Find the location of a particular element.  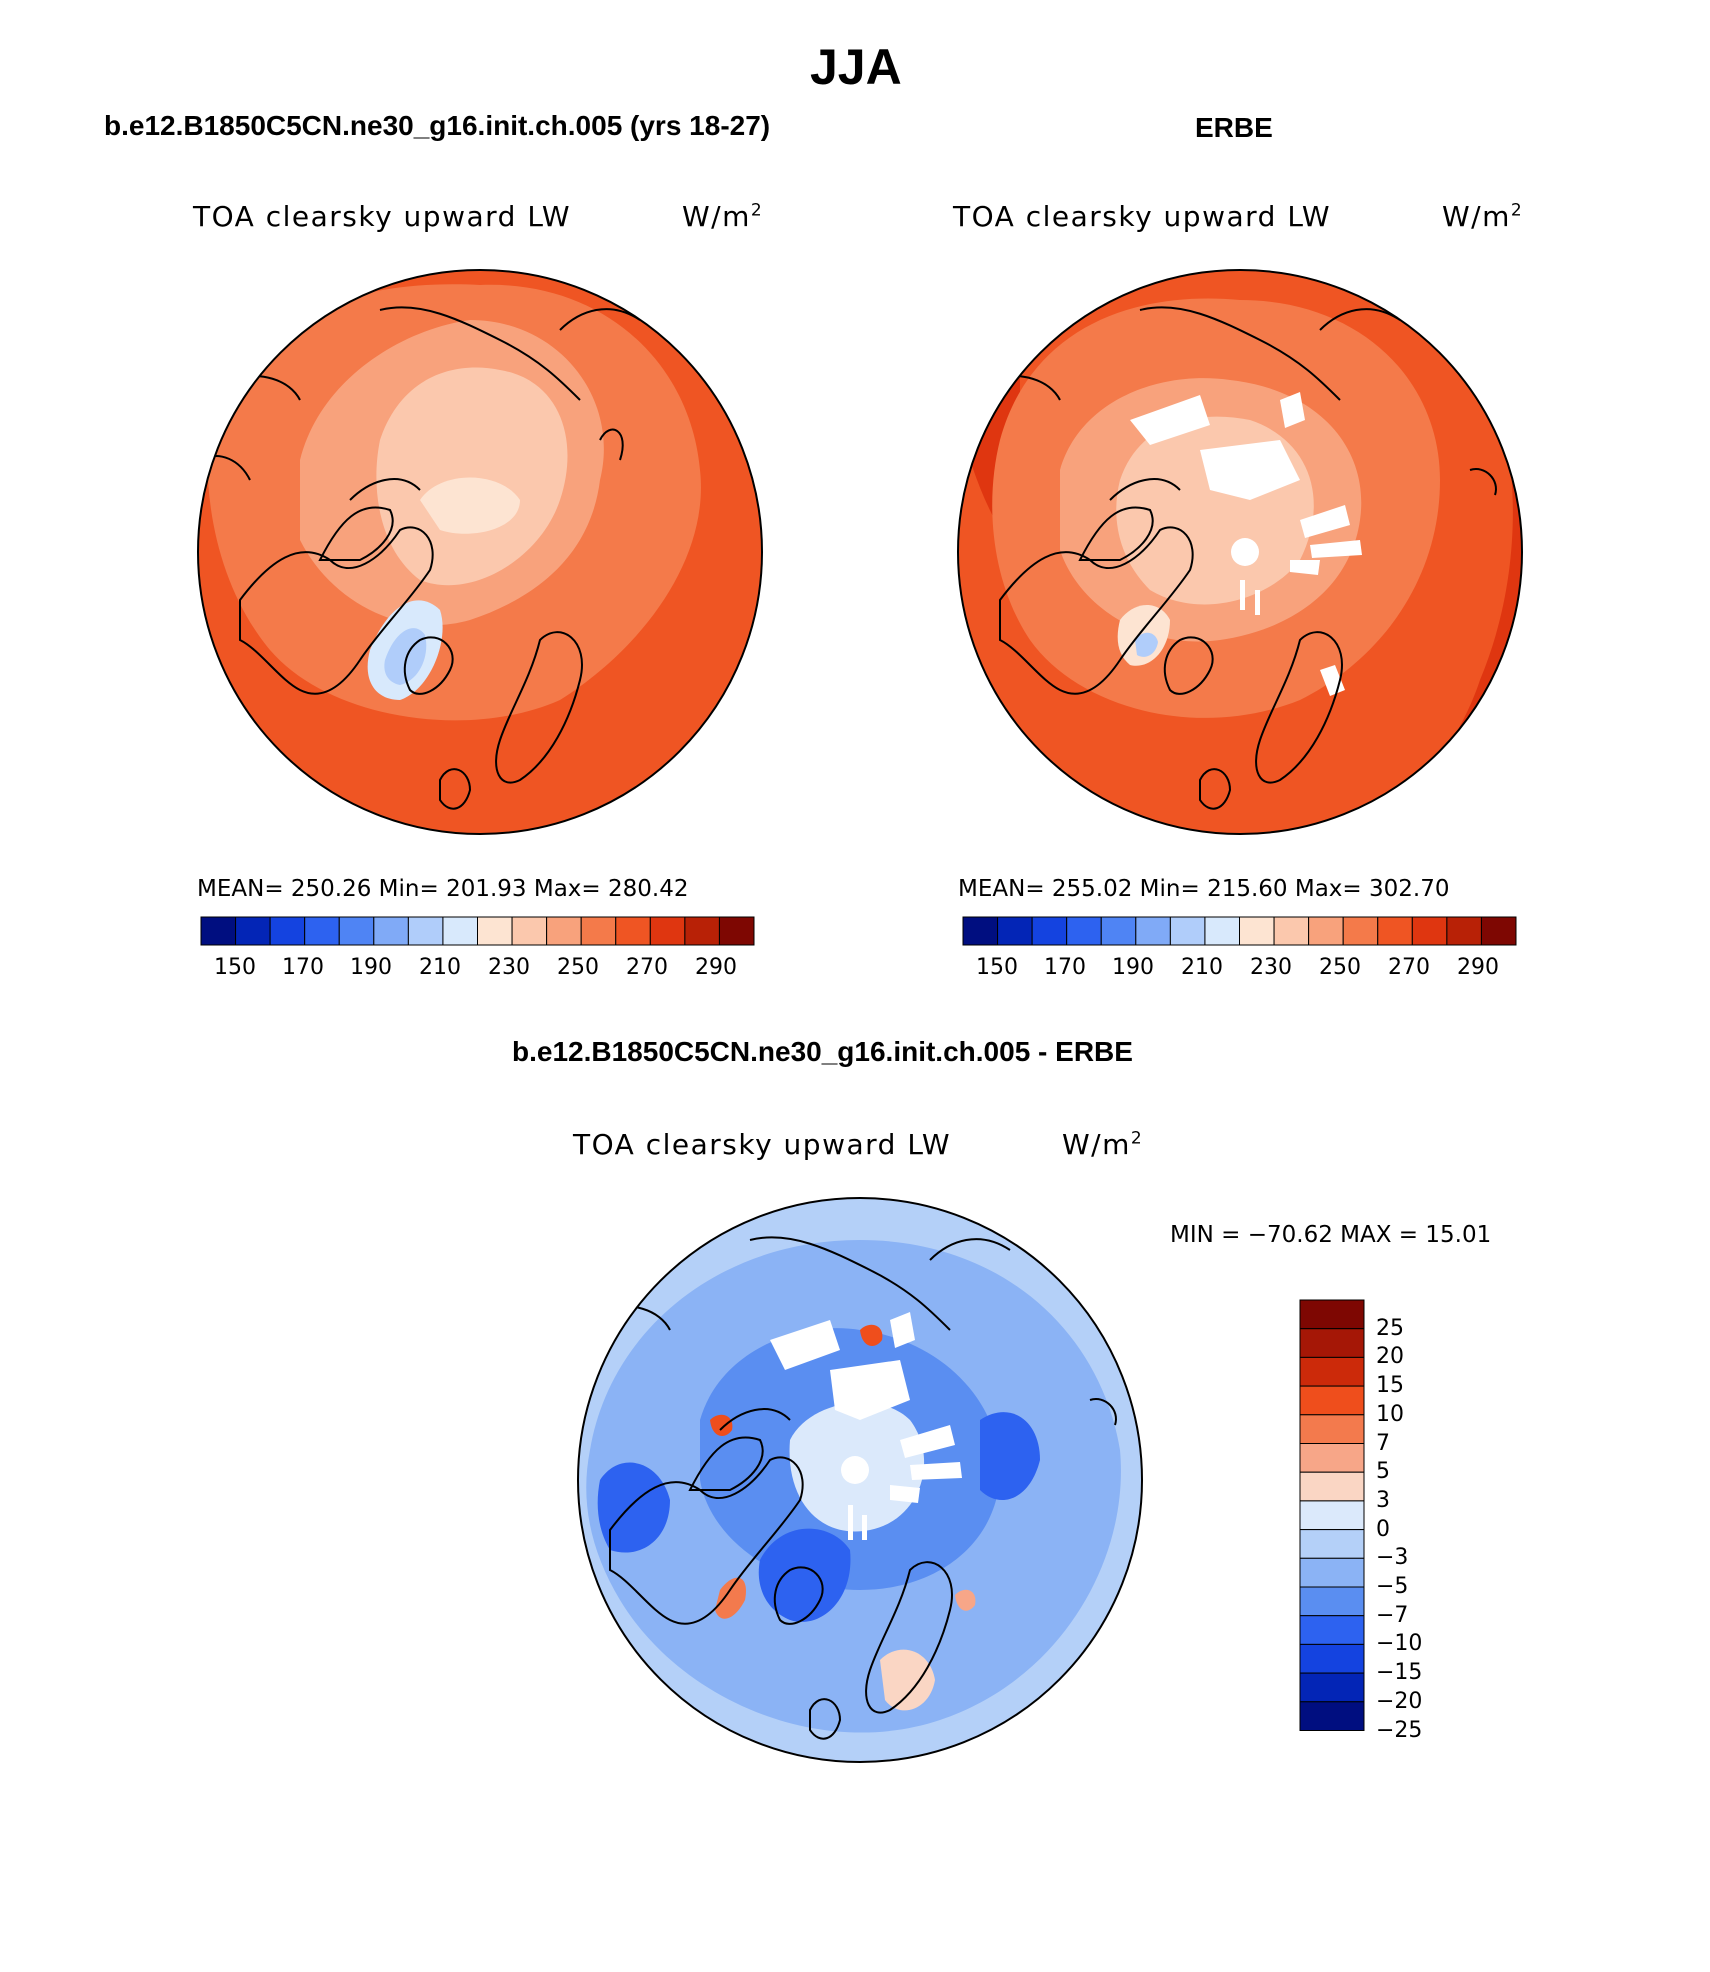

diff-field-blue-ring is located at coordinates (853, 1486).